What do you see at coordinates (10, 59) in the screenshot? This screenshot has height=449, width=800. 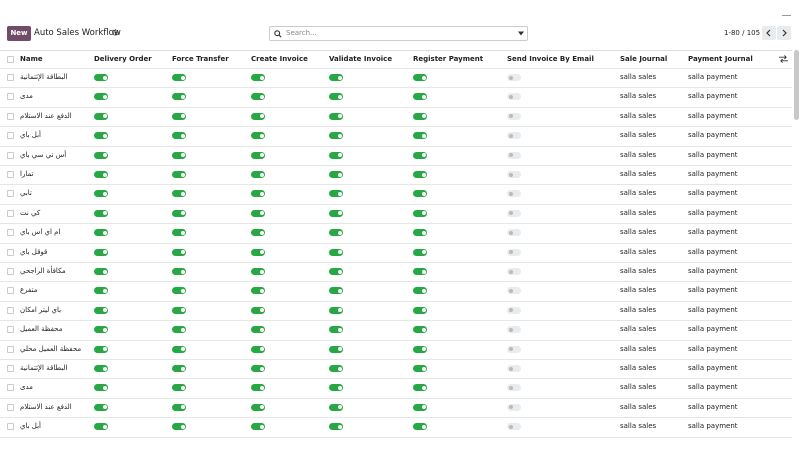 I see `select-all-checkbox` at bounding box center [10, 59].